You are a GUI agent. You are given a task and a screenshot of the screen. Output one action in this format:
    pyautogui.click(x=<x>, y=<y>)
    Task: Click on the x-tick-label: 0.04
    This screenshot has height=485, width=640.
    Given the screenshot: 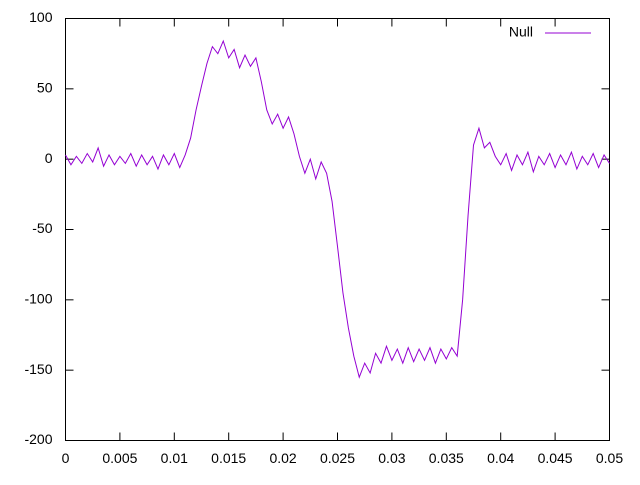 What is the action you would take?
    pyautogui.click(x=500, y=458)
    